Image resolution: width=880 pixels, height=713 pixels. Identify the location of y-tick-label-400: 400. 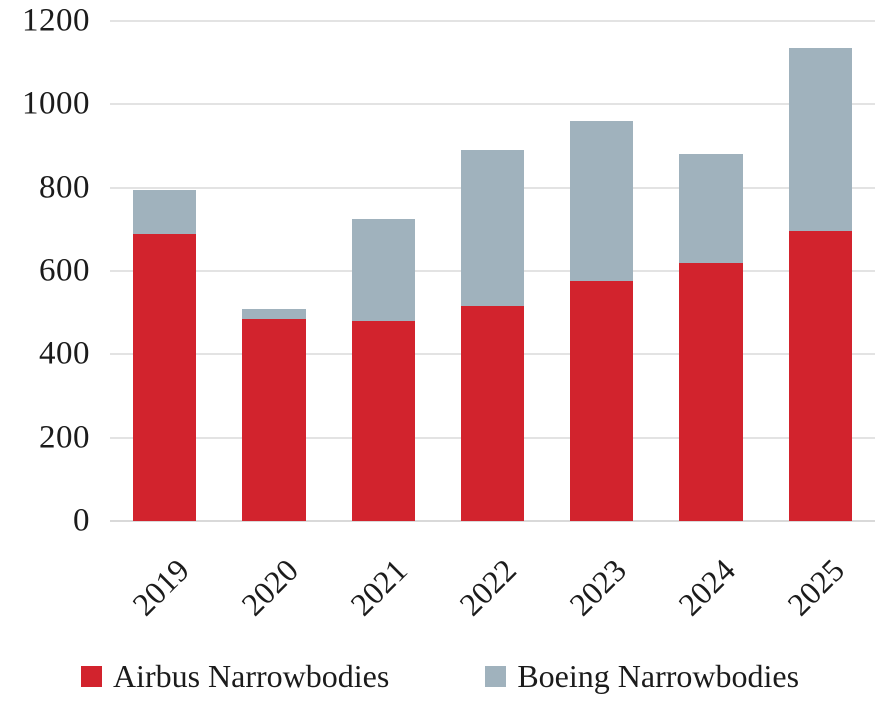
(64, 353).